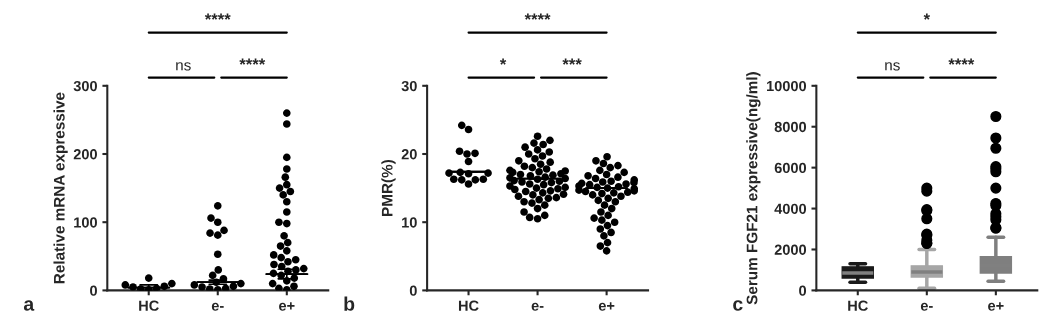 This screenshot has height=330, width=1052. Describe the element at coordinates (738, 305) in the screenshot. I see `text: c` at that location.